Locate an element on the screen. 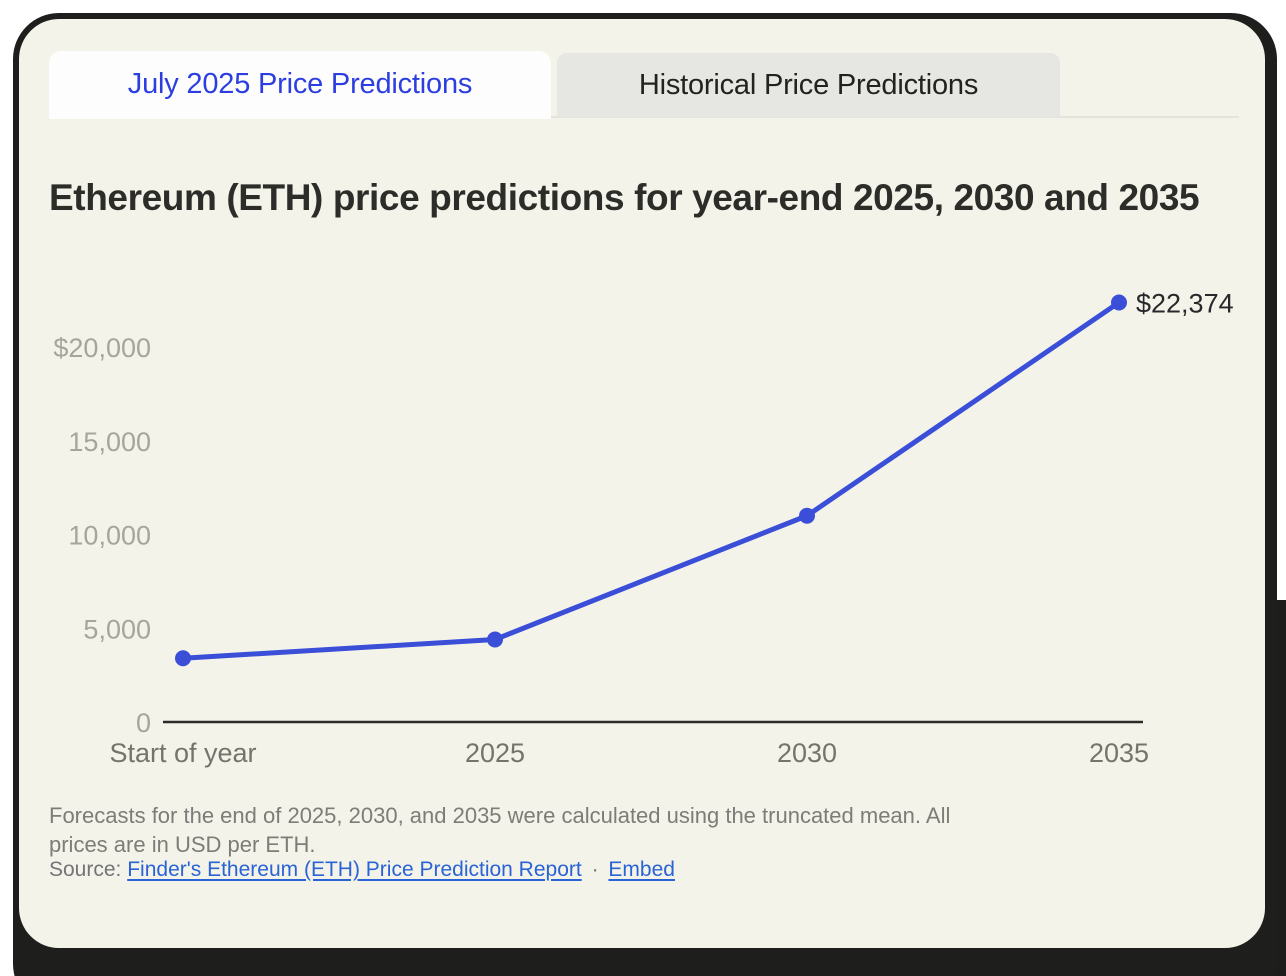 This screenshot has height=976, width=1286. data-point-2025 is located at coordinates (495, 639).